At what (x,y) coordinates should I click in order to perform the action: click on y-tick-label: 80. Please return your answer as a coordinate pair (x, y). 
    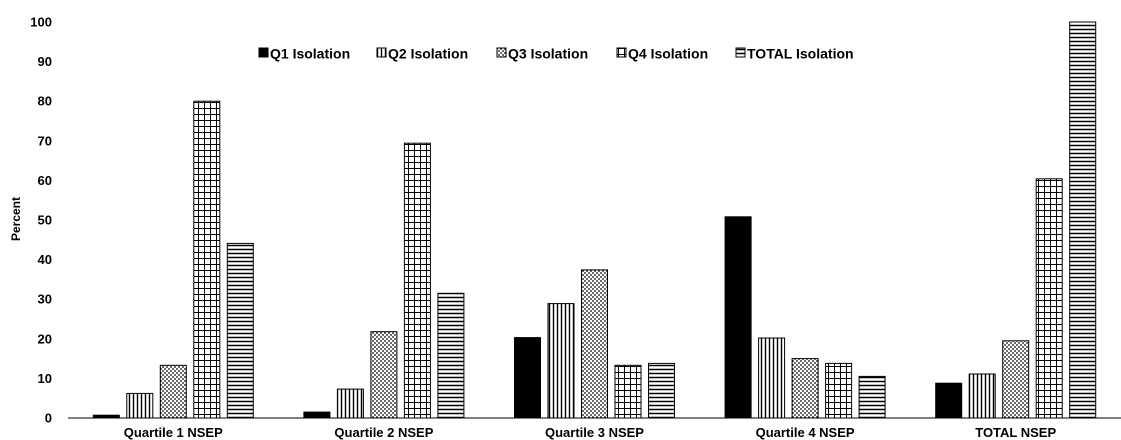
    Looking at the image, I should click on (45, 101).